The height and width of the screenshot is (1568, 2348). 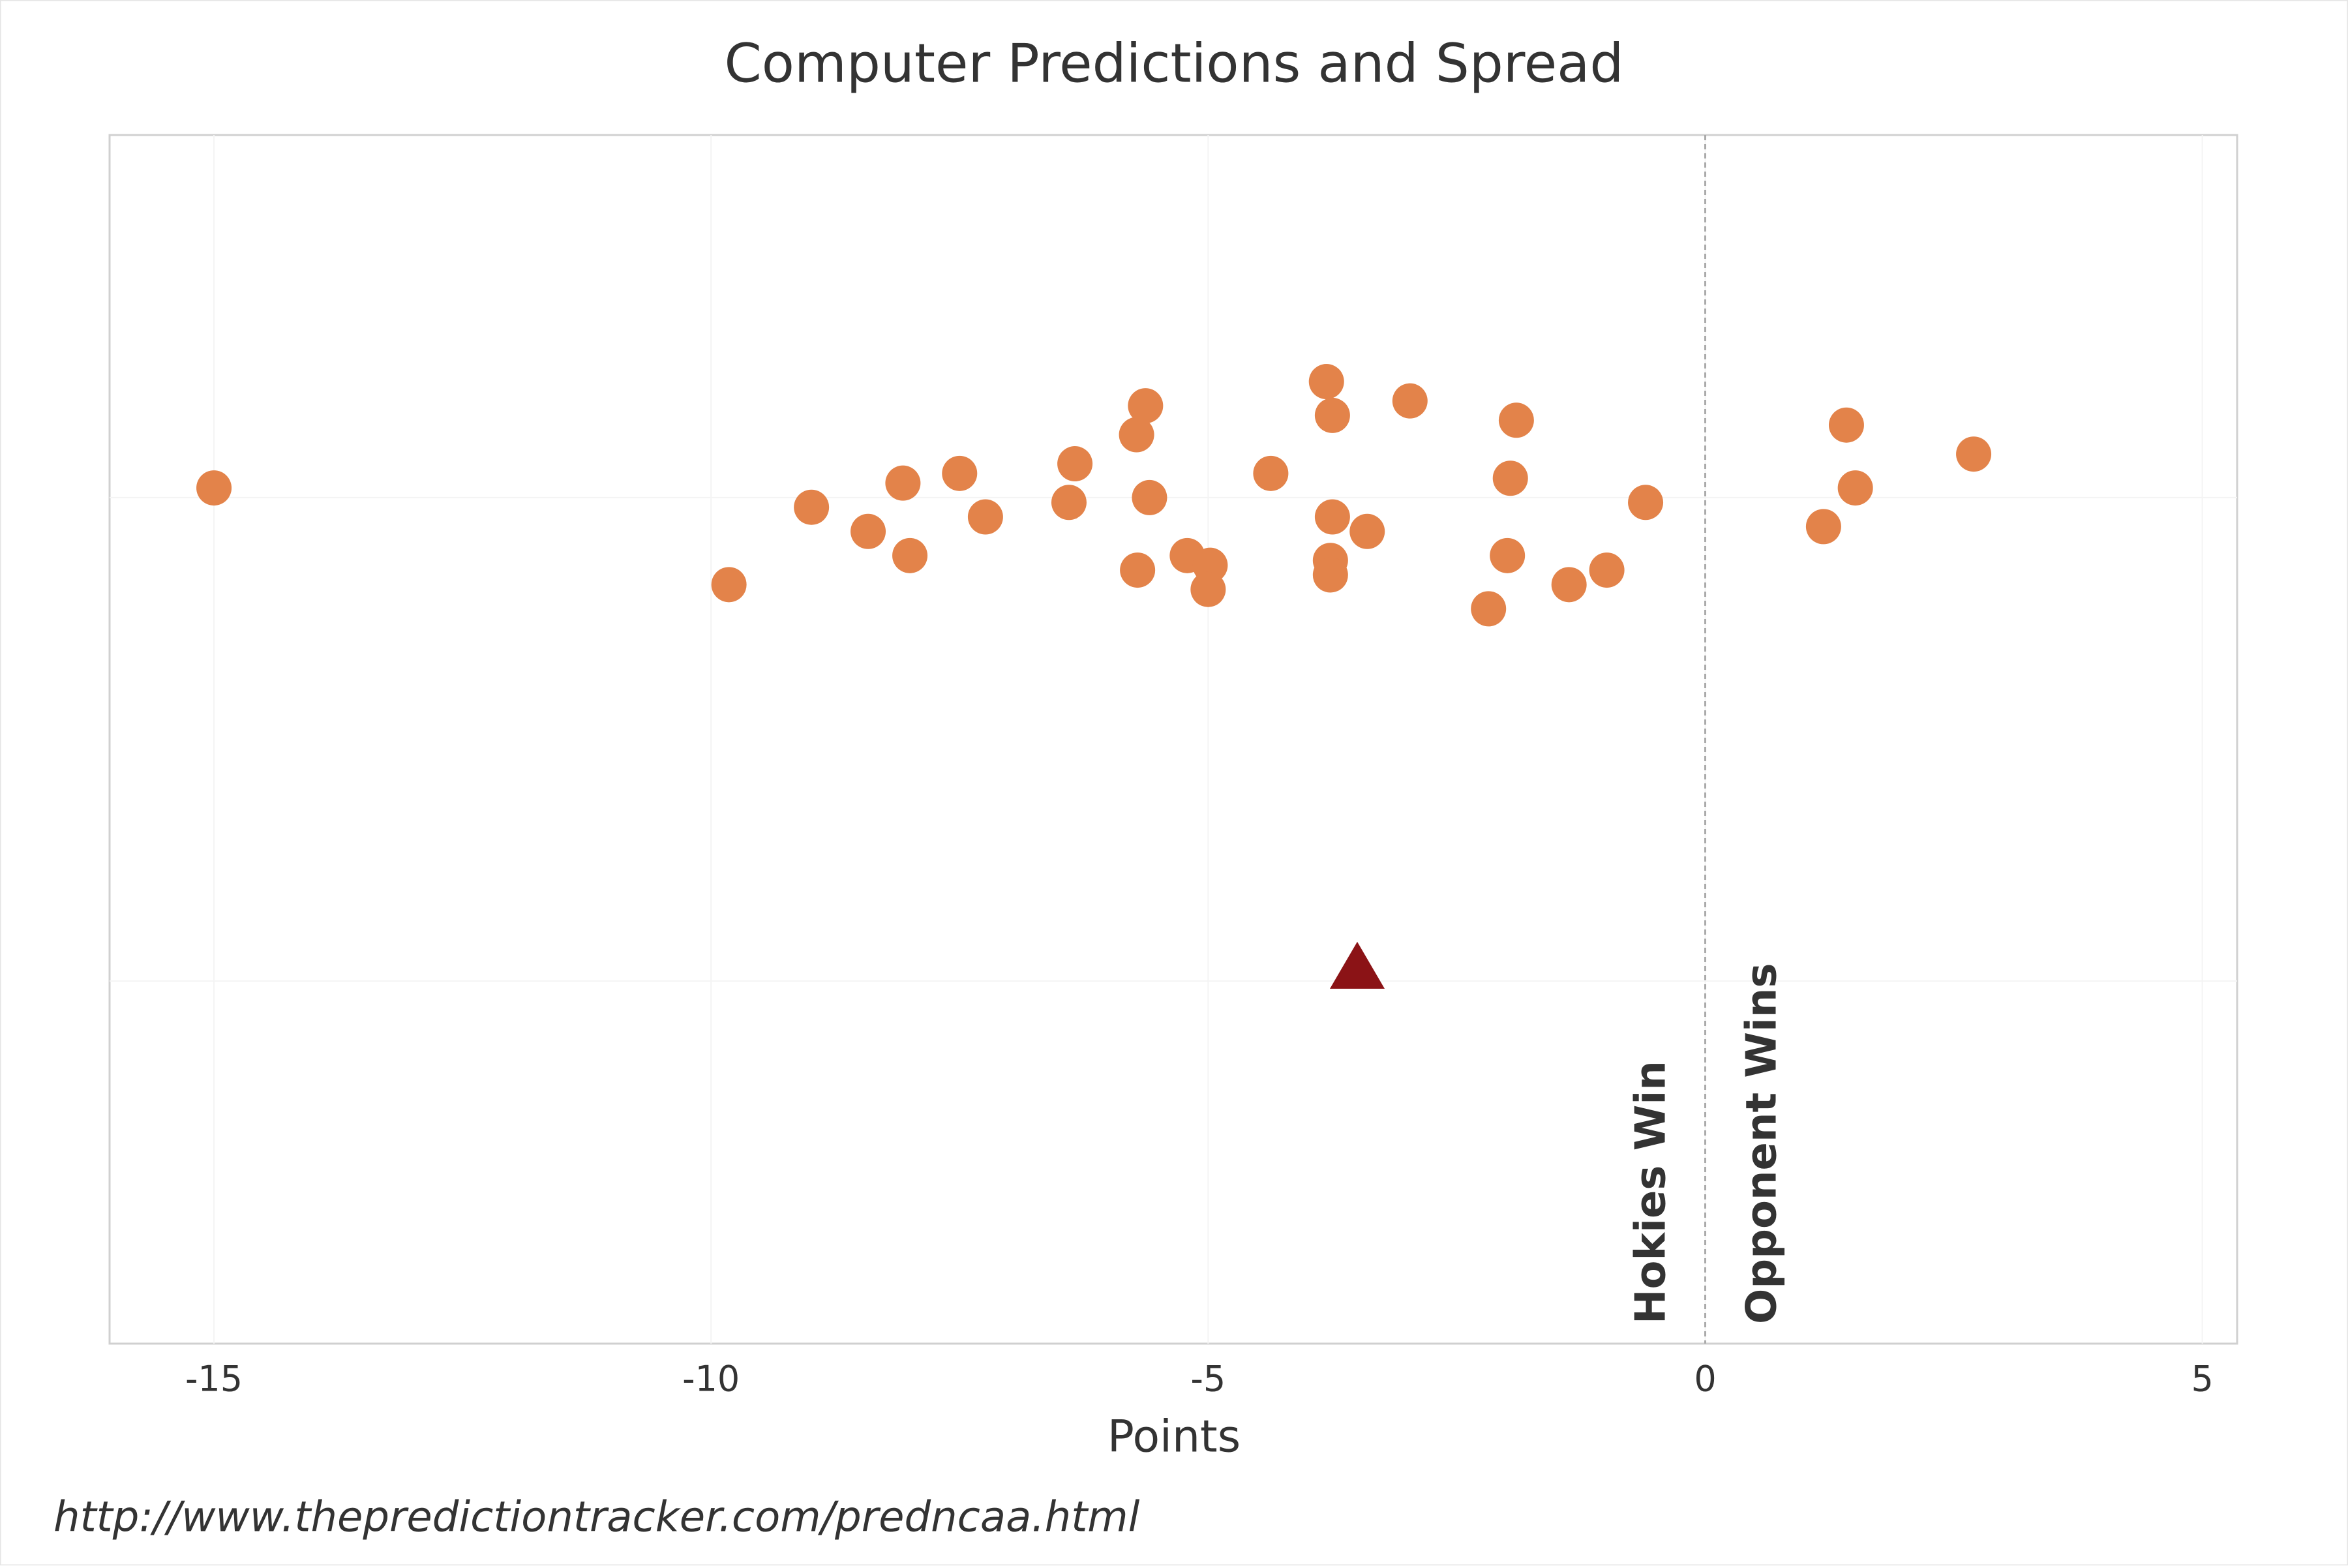 I want to click on chart-title: Computer Predictions and Spread, so click(x=1175, y=64).